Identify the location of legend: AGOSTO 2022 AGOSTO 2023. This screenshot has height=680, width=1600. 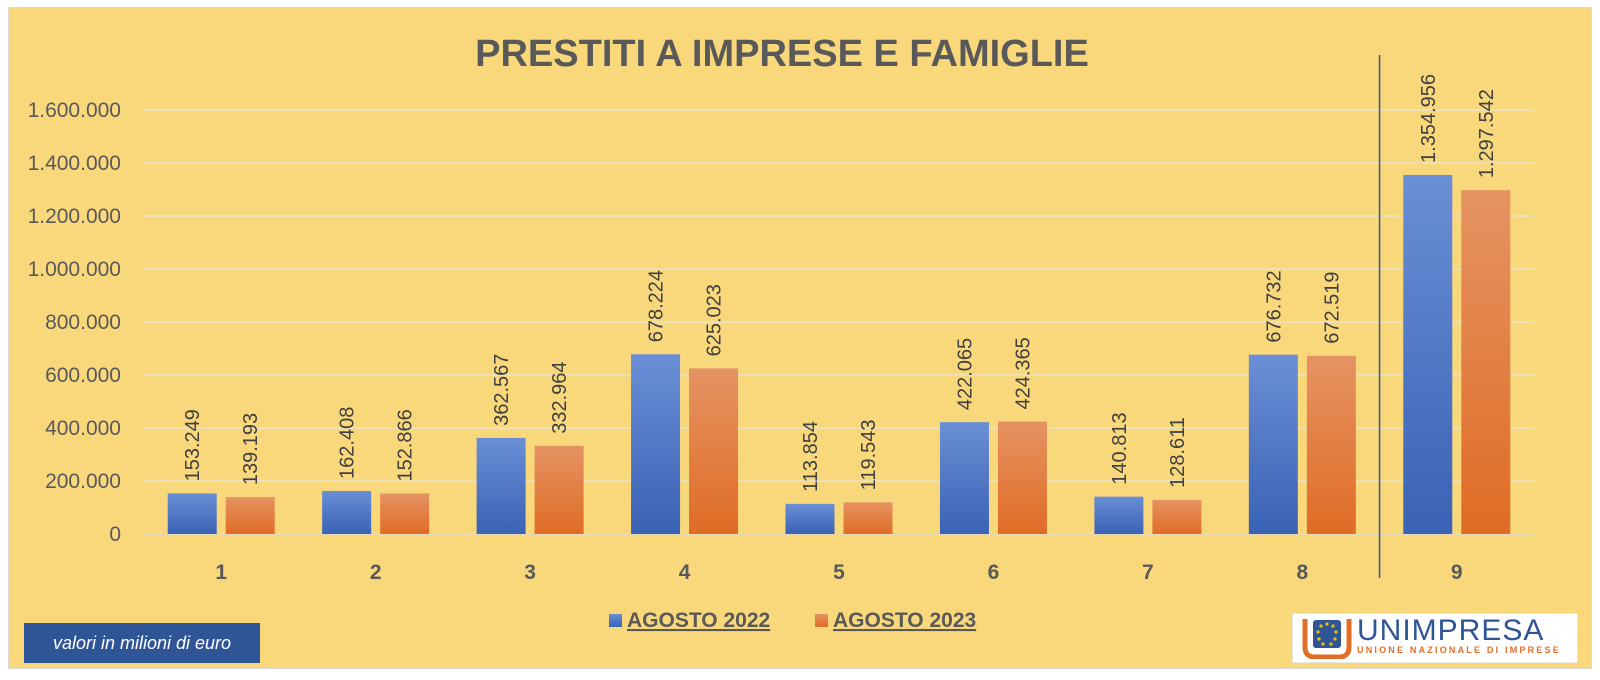
(792, 620).